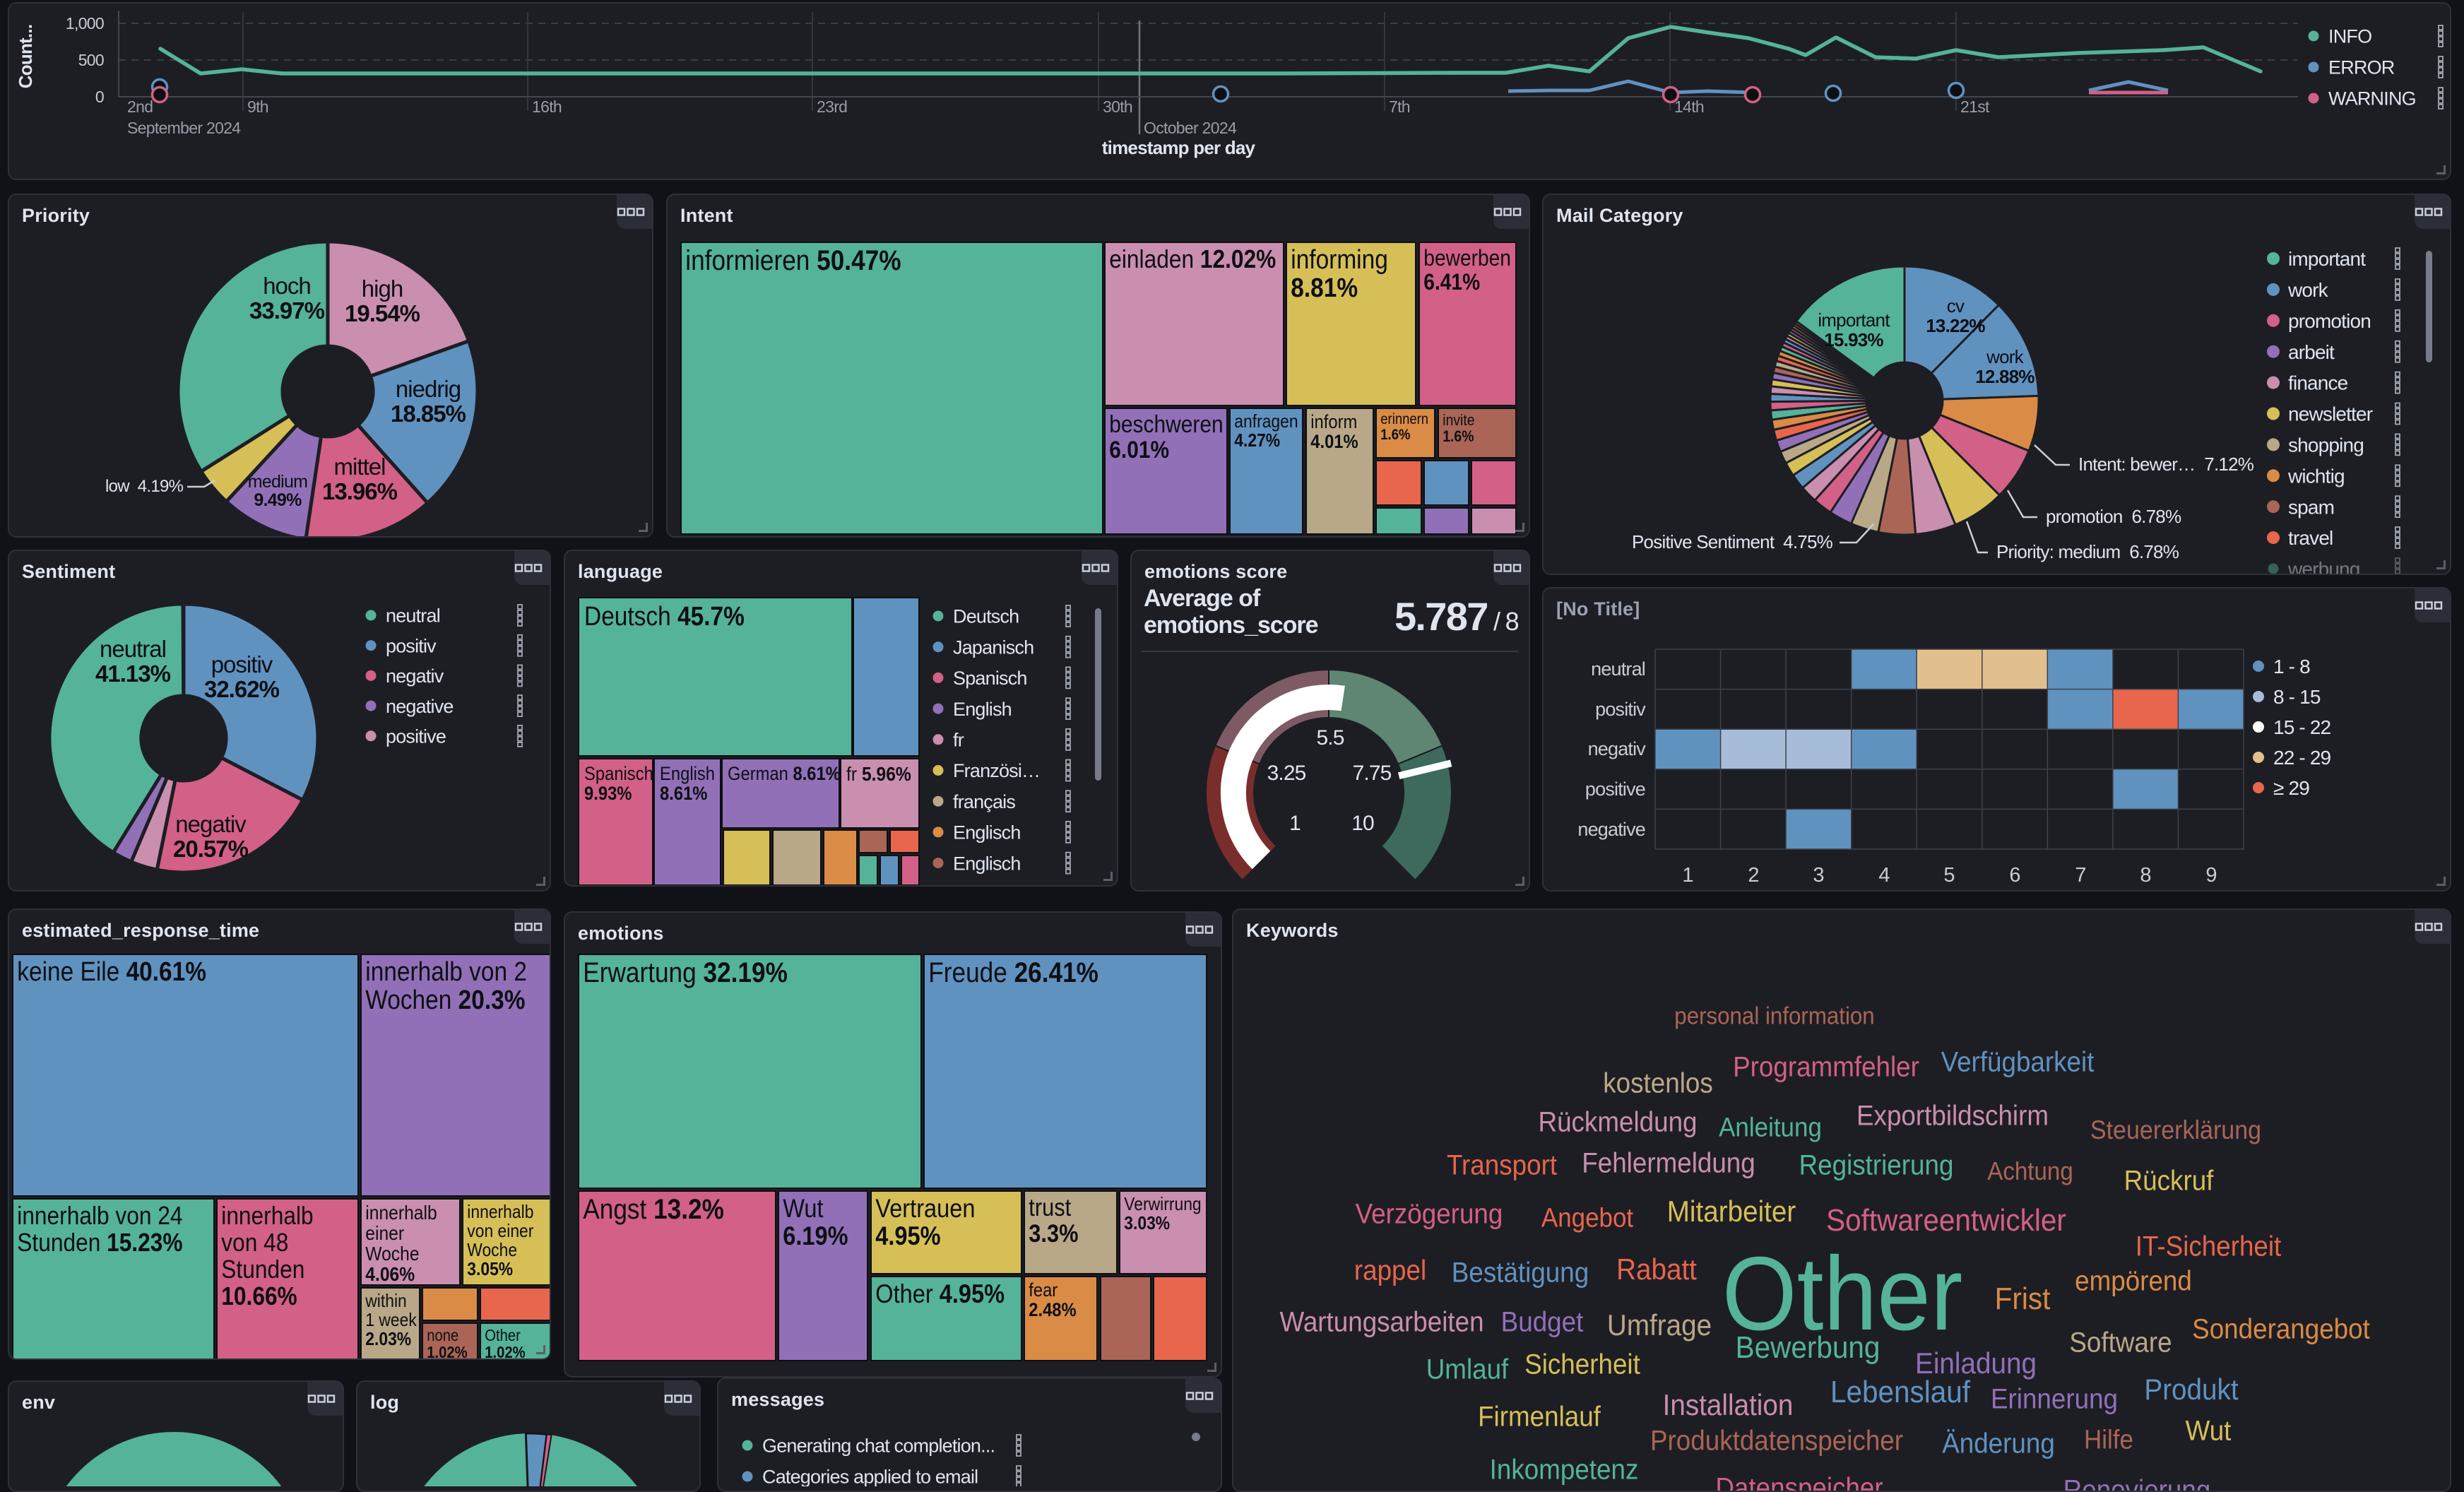  I want to click on svg-text: Japanisch, so click(993, 647).